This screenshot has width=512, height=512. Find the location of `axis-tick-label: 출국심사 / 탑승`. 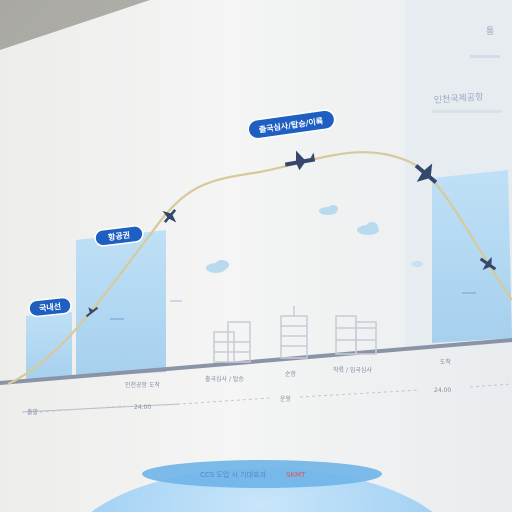

axis-tick-label: 출국심사 / 탑승 is located at coordinates (224, 379).